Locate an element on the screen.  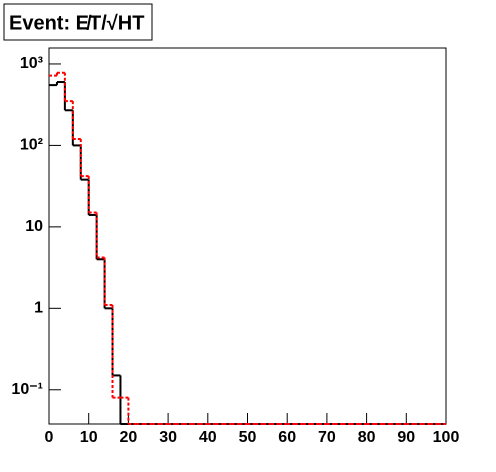
y-tick-label: 10² is located at coordinates (31, 145).